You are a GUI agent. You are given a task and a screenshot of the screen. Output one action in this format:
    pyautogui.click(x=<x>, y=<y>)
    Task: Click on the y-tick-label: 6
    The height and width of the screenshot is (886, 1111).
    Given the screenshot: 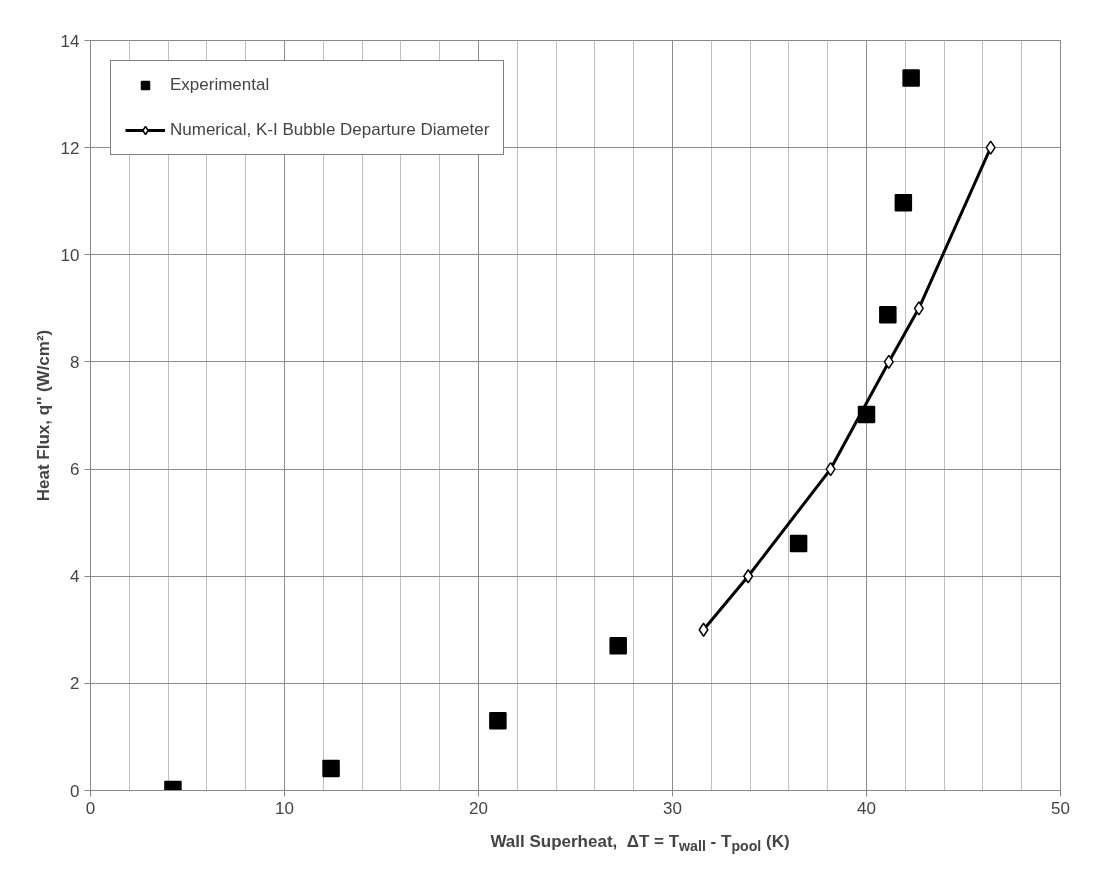 What is the action you would take?
    pyautogui.click(x=75, y=470)
    